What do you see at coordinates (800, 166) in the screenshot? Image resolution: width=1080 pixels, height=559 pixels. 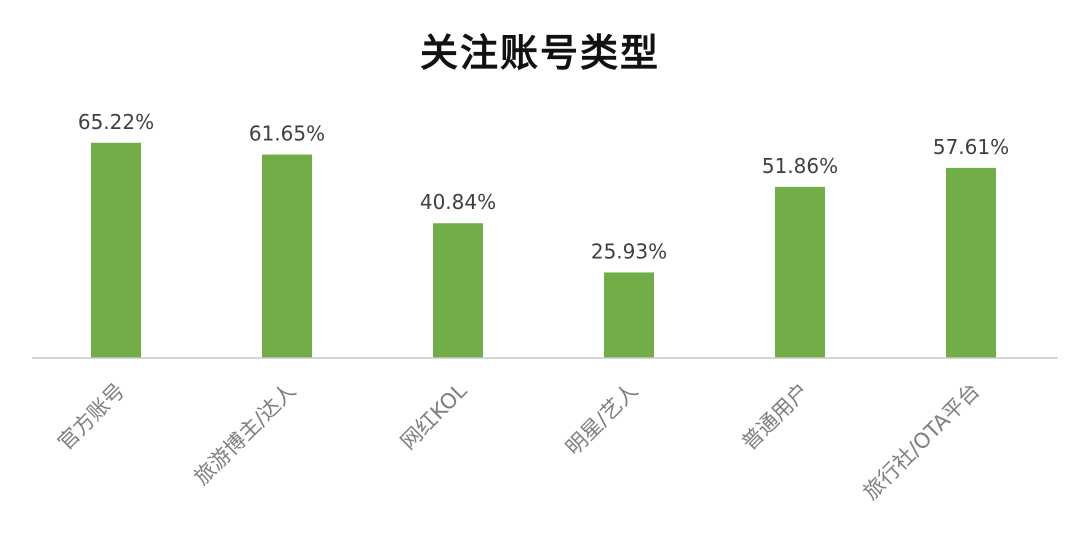 I see `data-label-4: 51.86%` at bounding box center [800, 166].